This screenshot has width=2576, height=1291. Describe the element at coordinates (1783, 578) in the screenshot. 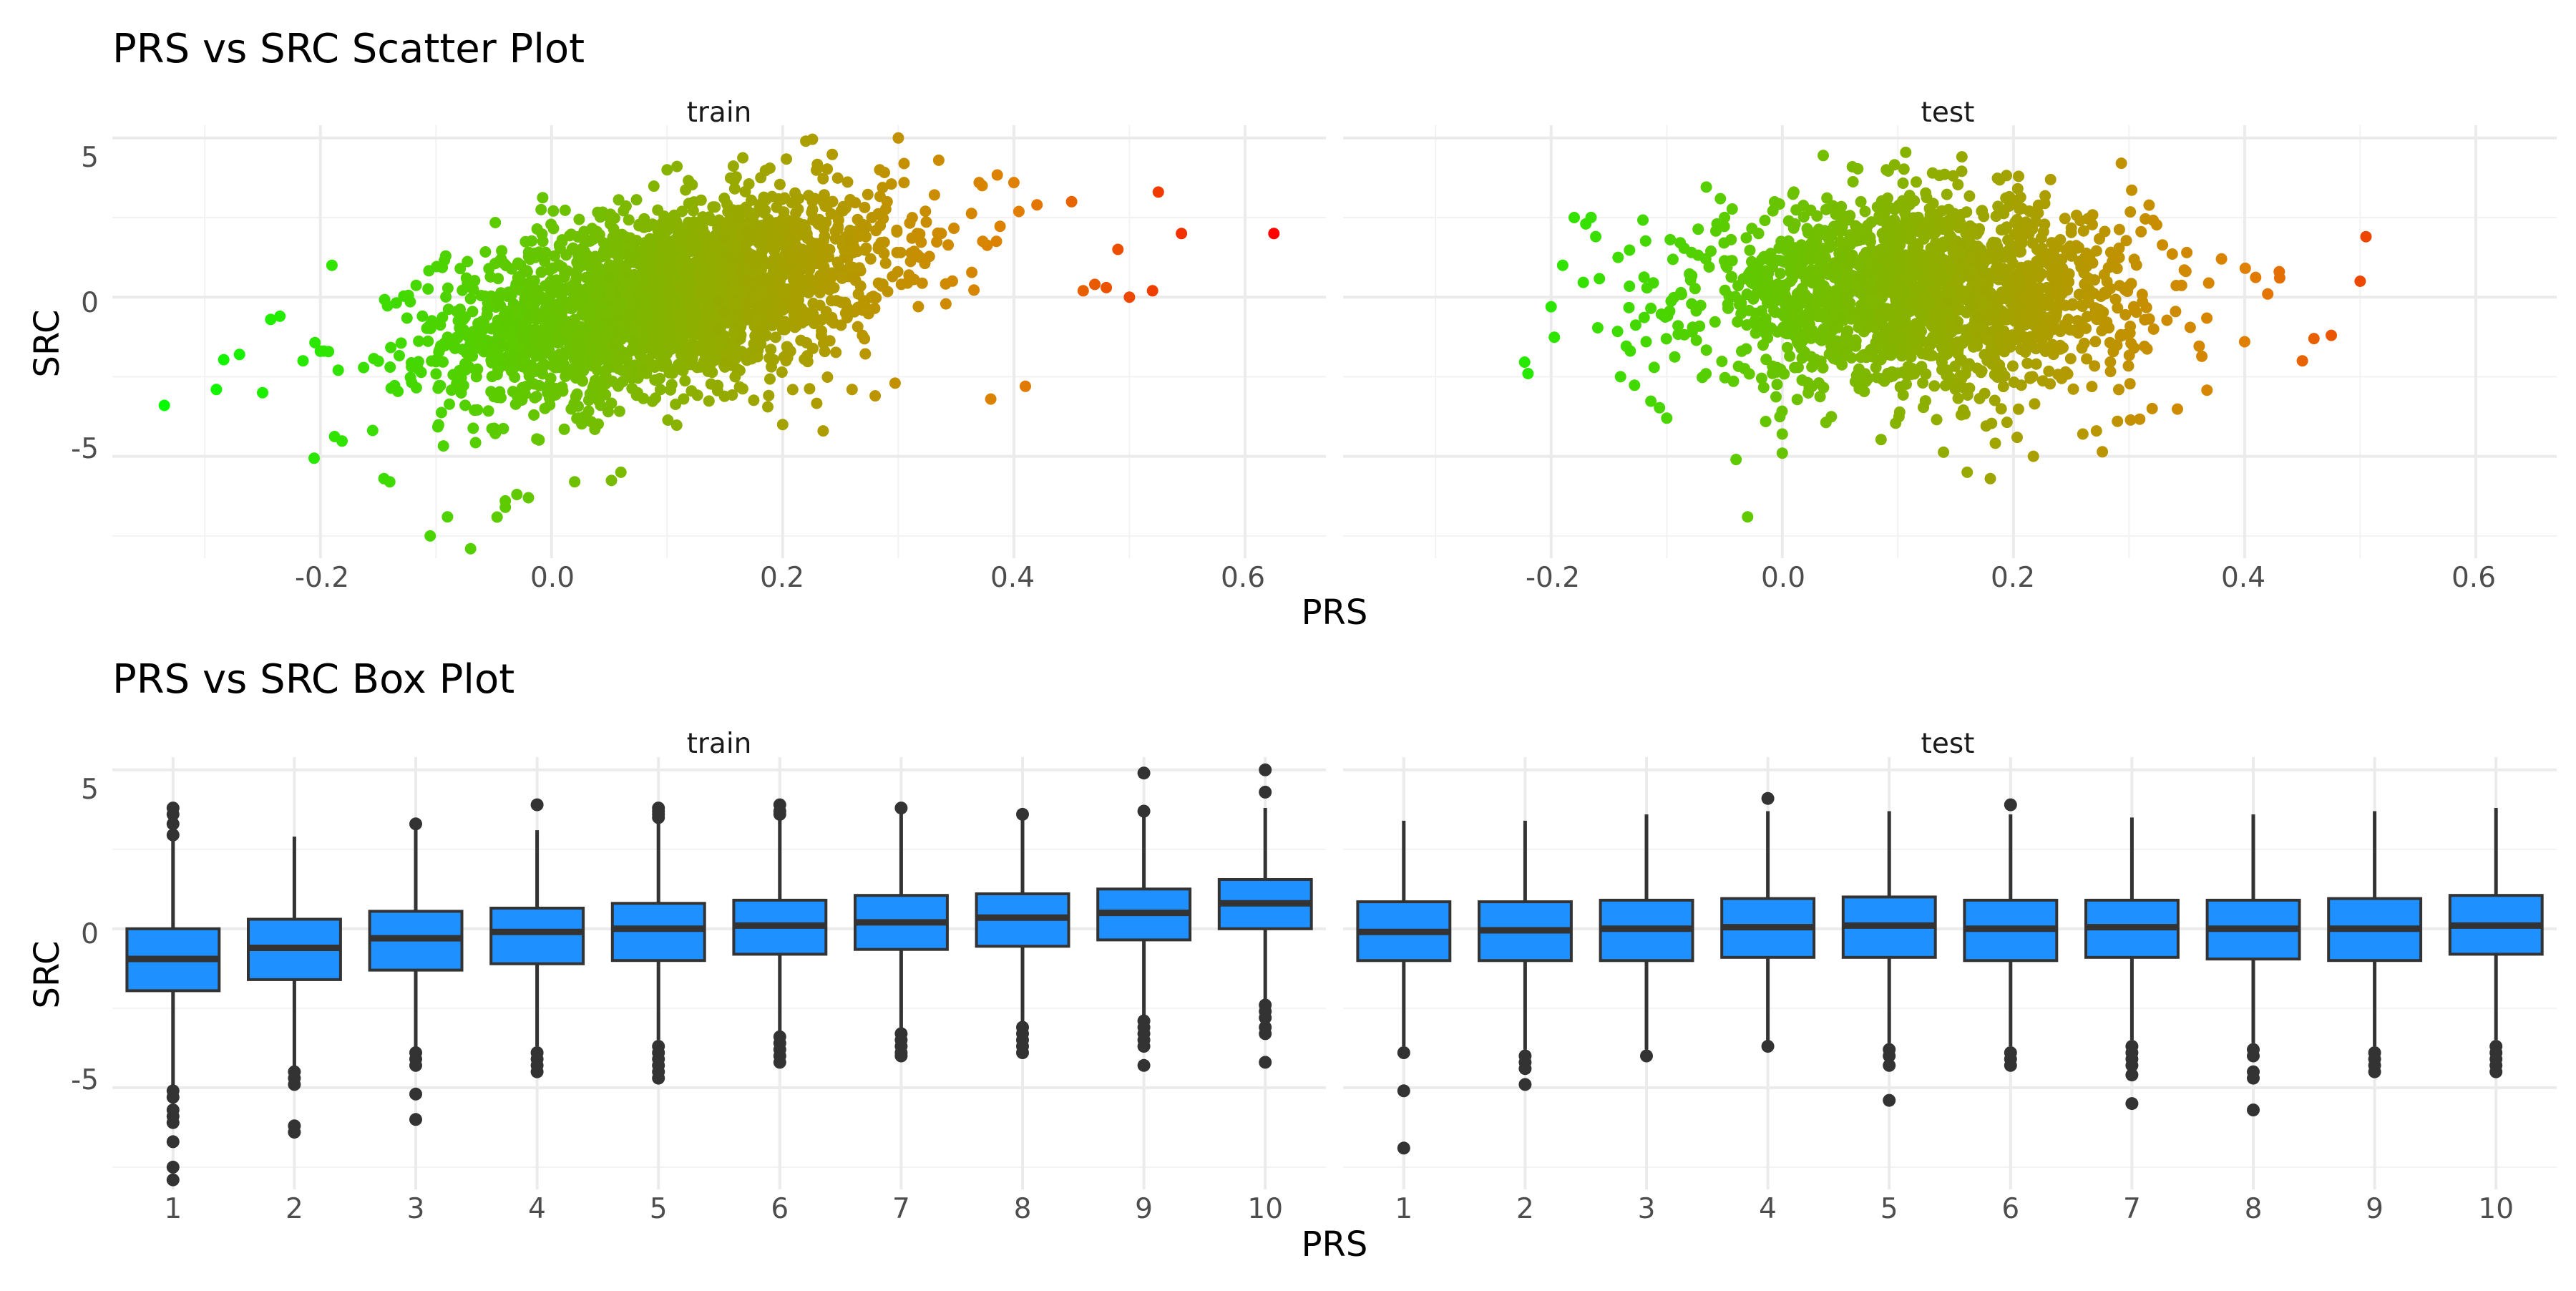

I see `scatter-x-tick-test-0.0: 0.0` at that location.